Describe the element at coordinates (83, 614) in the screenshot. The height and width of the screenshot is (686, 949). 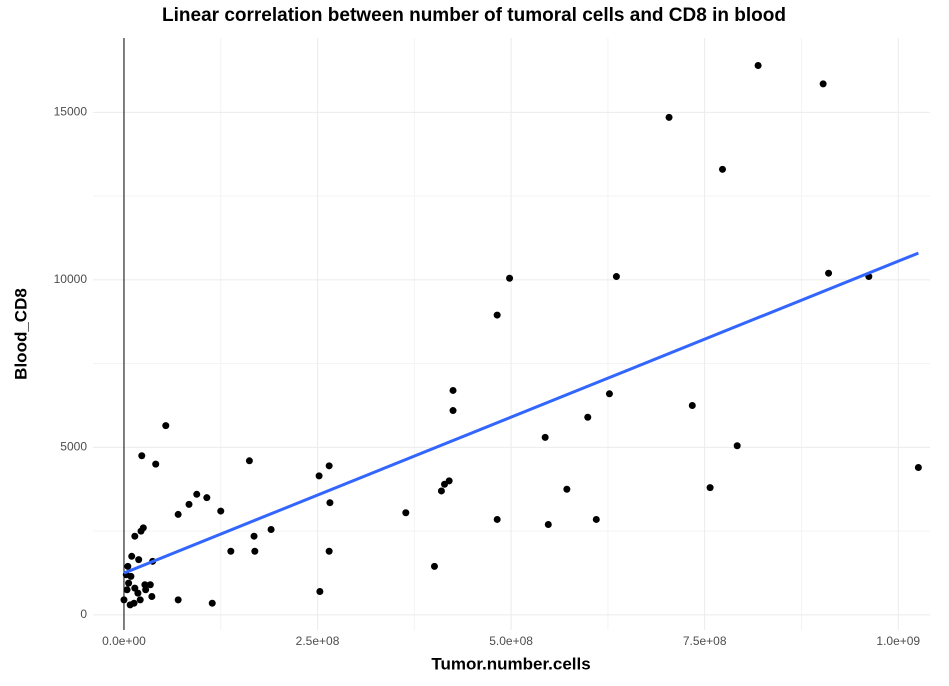
I see `y-tick-label: 0` at that location.